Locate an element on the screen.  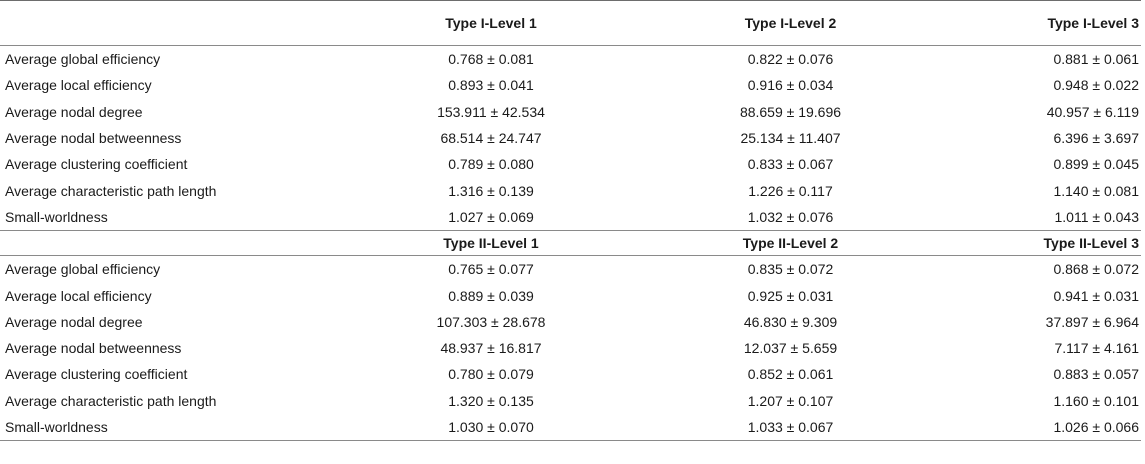
cell-value: 1.226 ± 0.117 is located at coordinates (790, 190).